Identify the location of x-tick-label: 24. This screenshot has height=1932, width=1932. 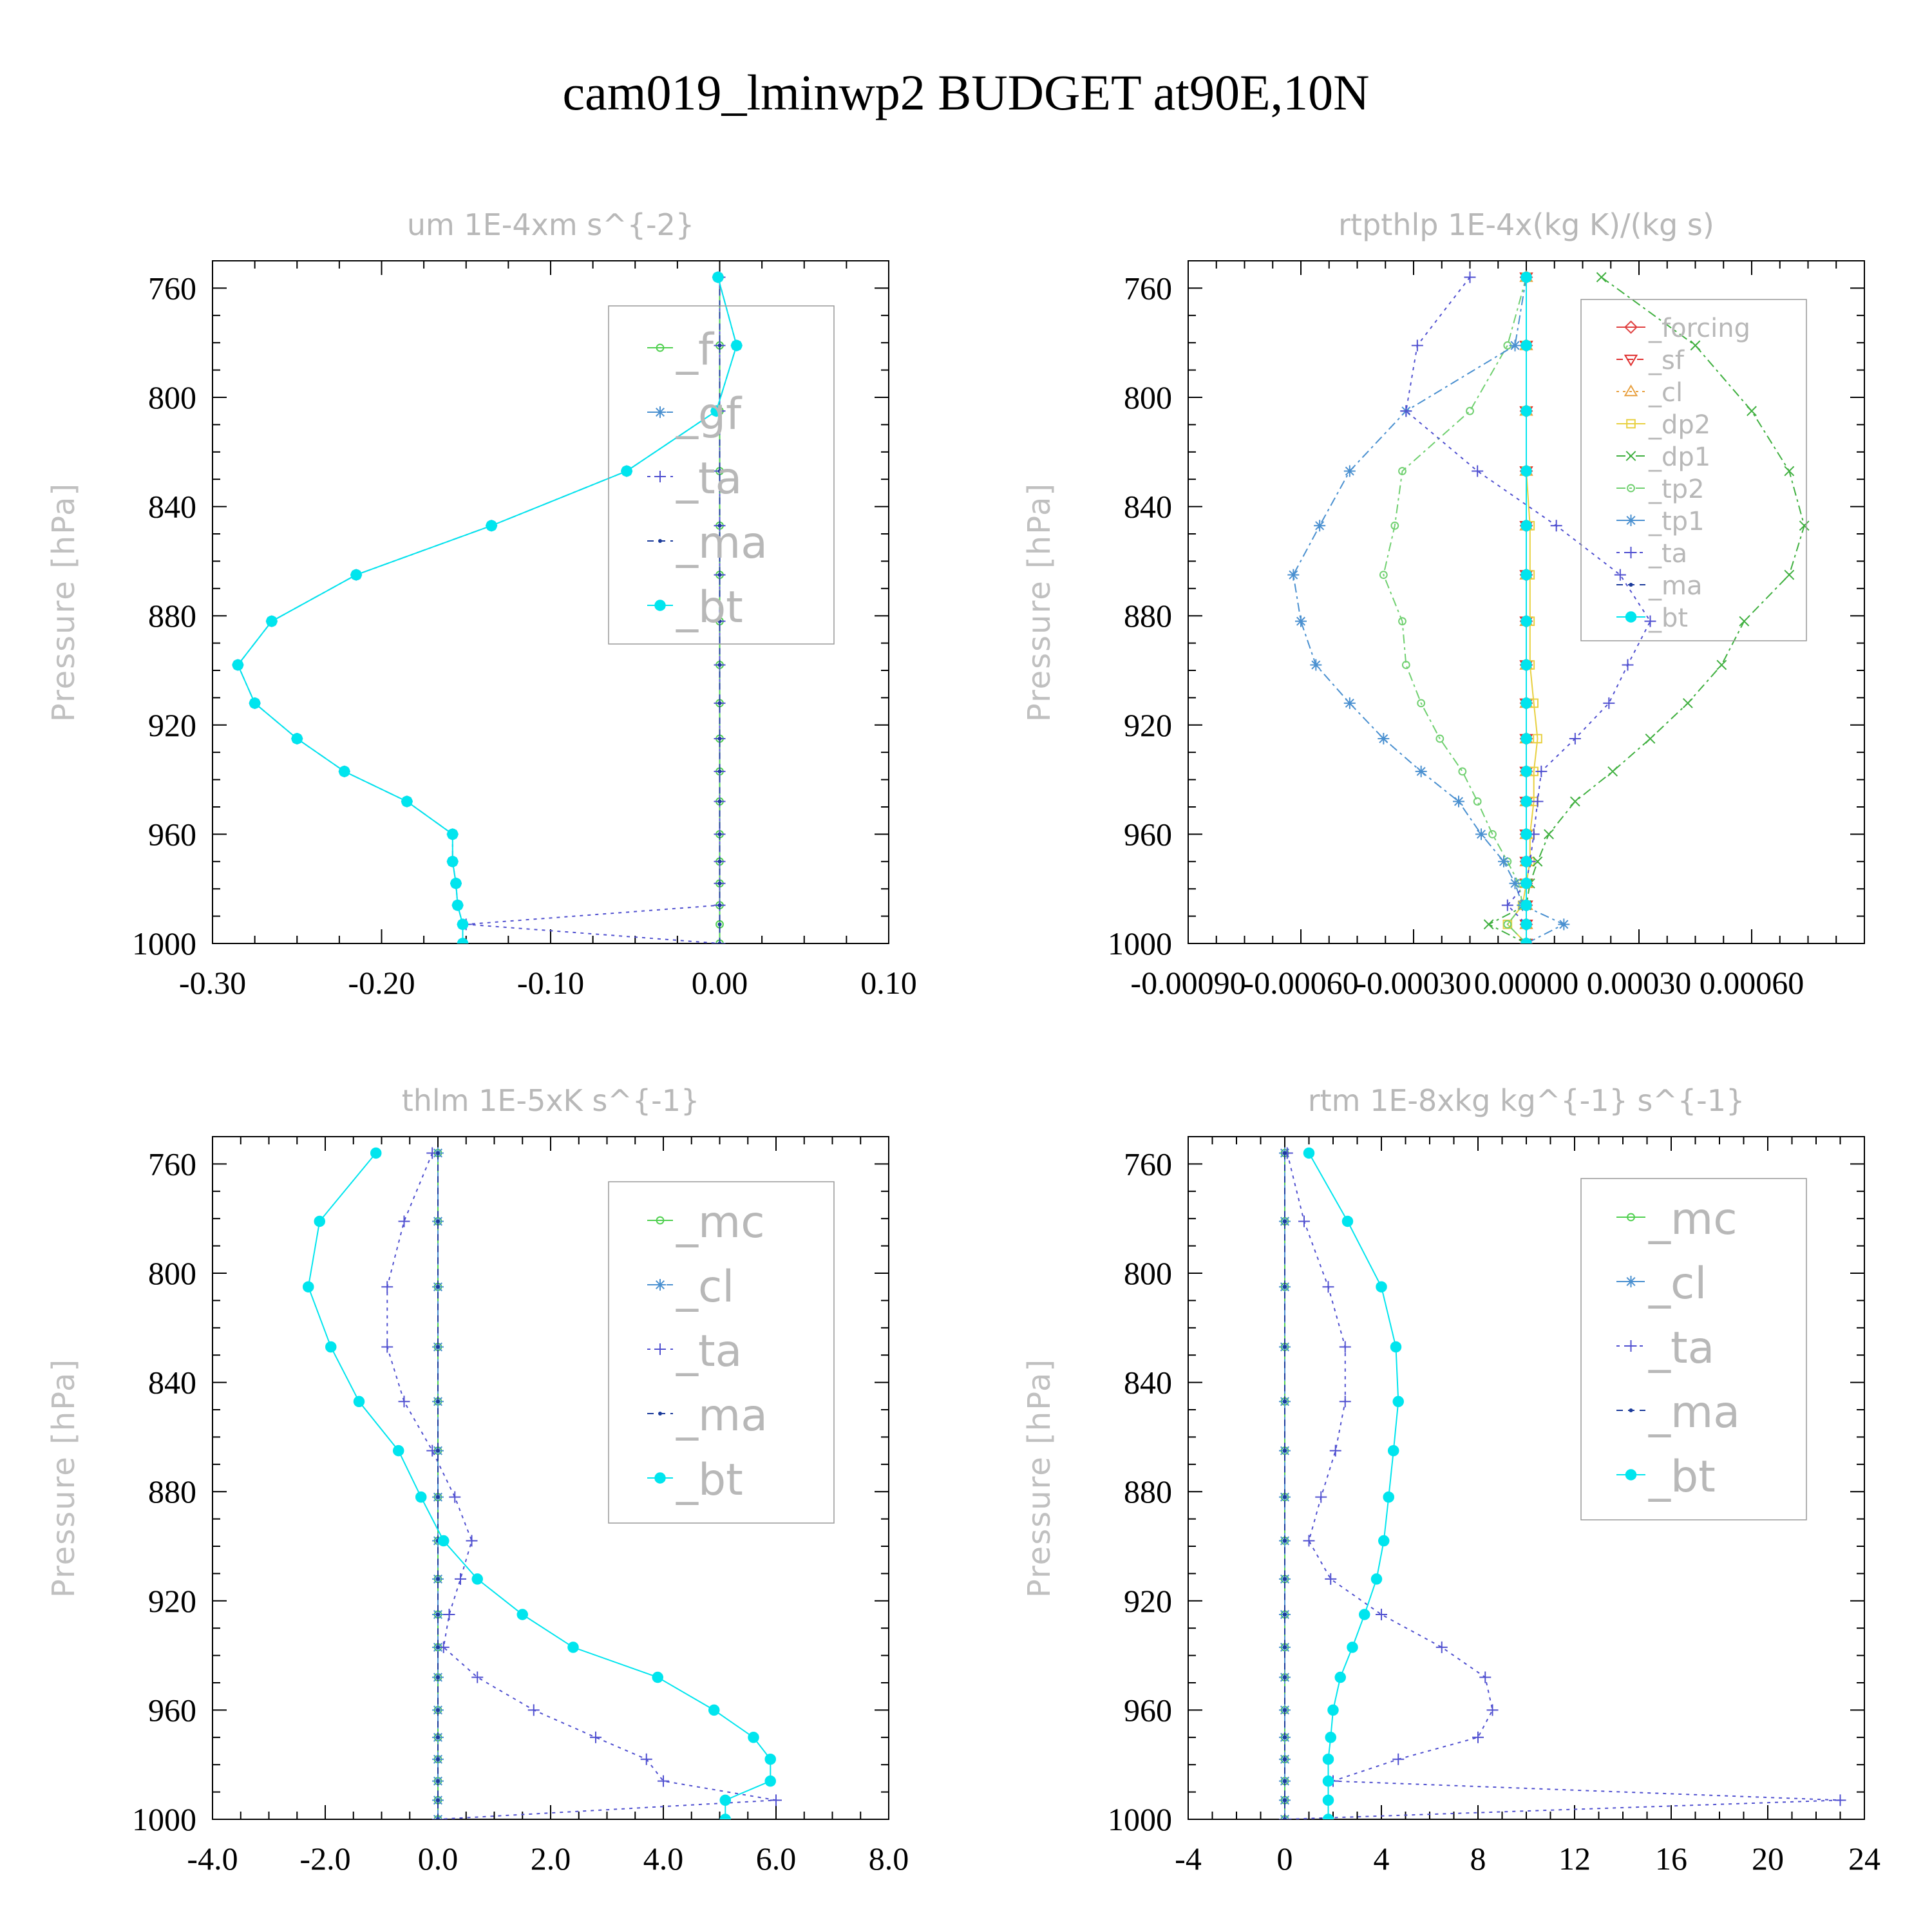
(1864, 1859).